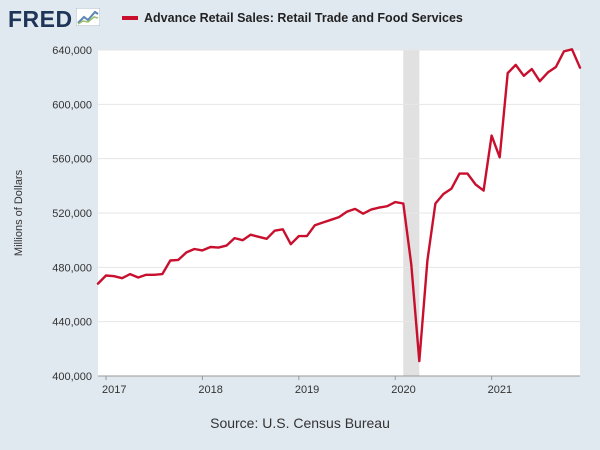  I want to click on fred-logo-text: FRED, so click(40, 19).